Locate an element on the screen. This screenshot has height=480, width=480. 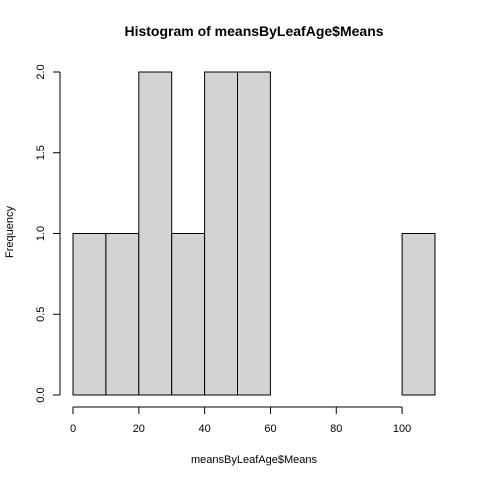
y-tick-label-3: 1.5 is located at coordinates (41, 152).